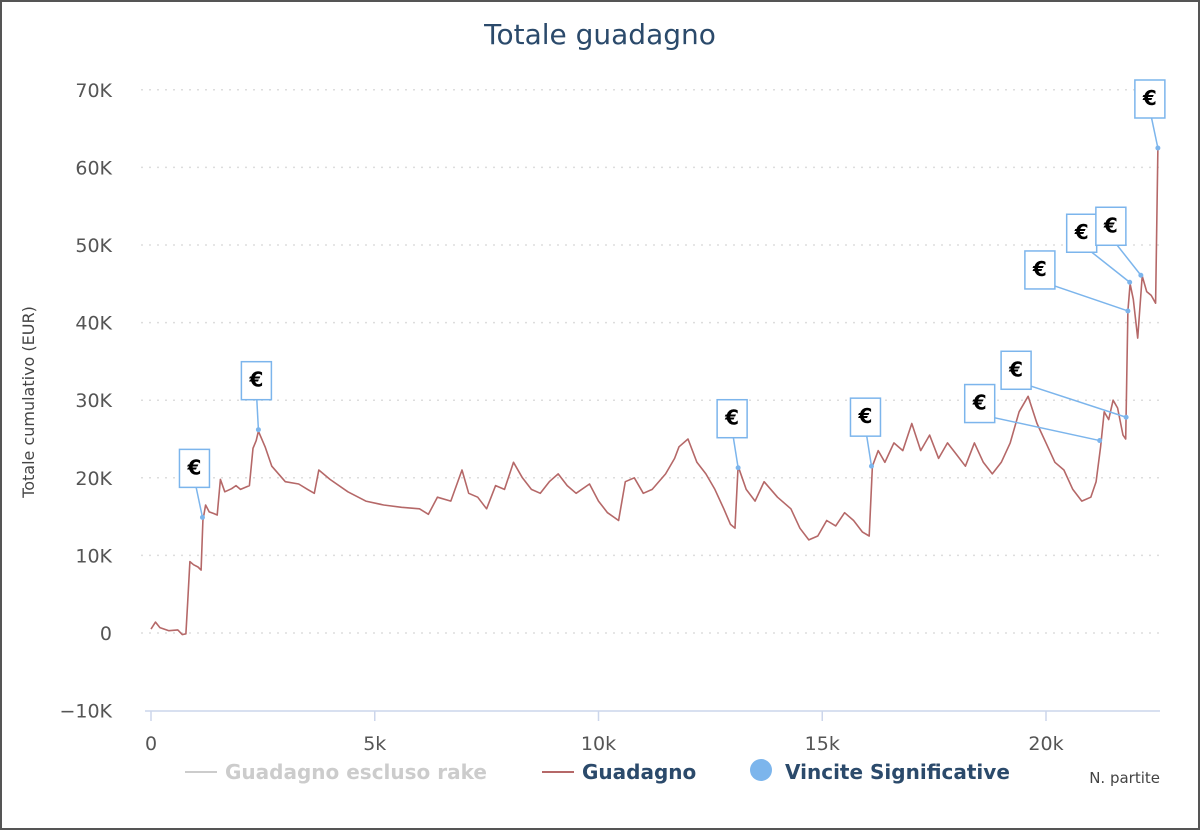 This screenshot has height=830, width=1200. I want to click on y-tick-label: 40K, so click(93, 324).